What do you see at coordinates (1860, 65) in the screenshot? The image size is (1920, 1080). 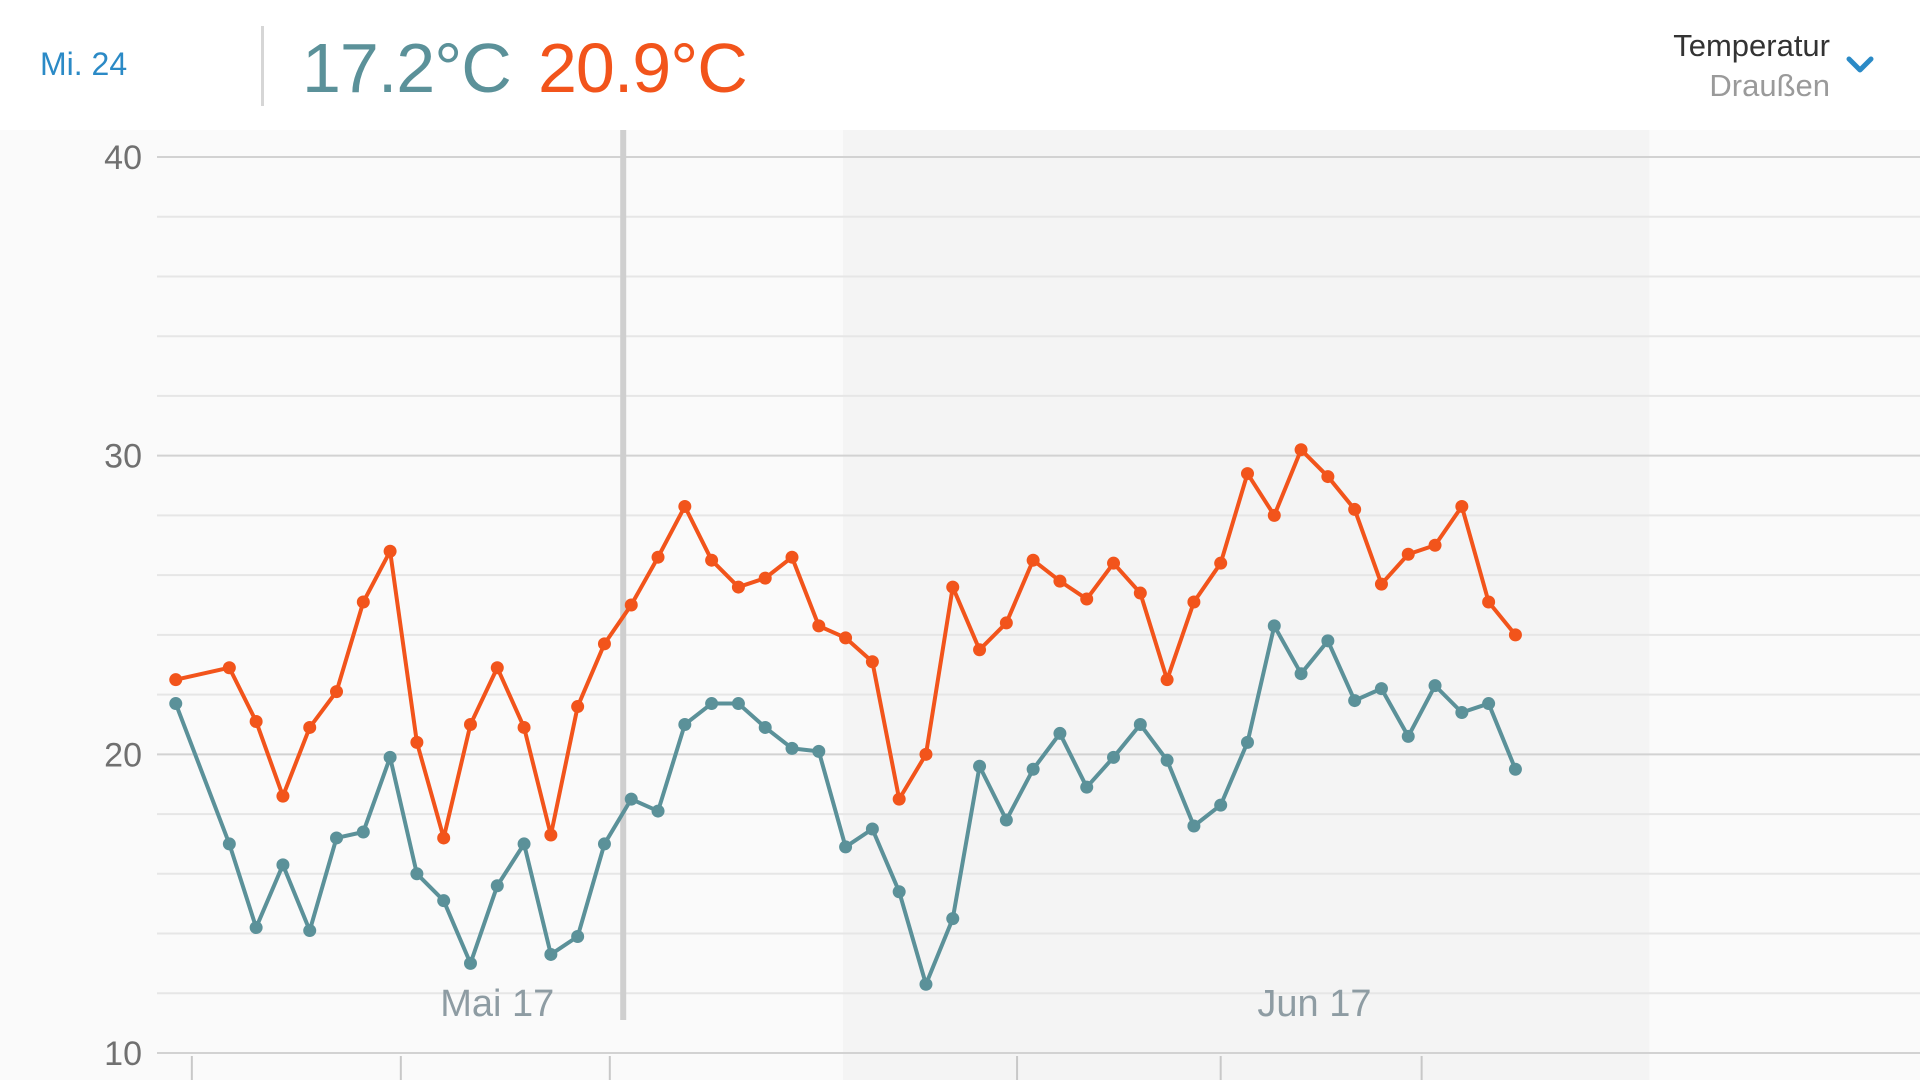 I see `chevron-down-icon` at bounding box center [1860, 65].